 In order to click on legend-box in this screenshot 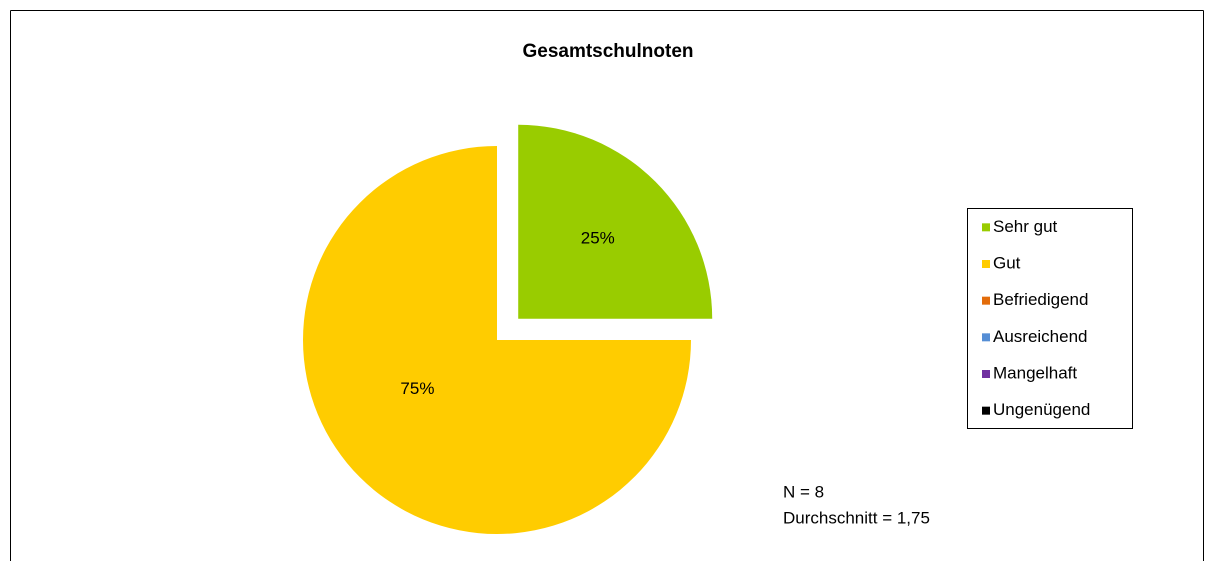, I will do `click(1050, 318)`.